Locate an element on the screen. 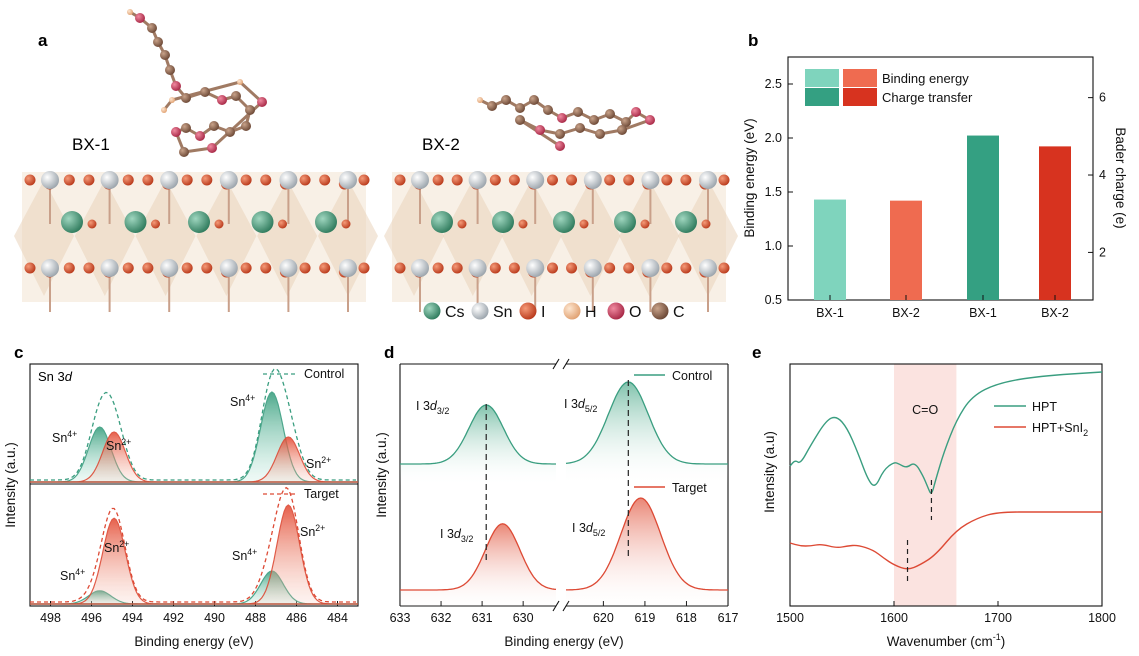 This screenshot has width=1139, height=656. b-legend-label-binding: Binding energy is located at coordinates (925, 78).